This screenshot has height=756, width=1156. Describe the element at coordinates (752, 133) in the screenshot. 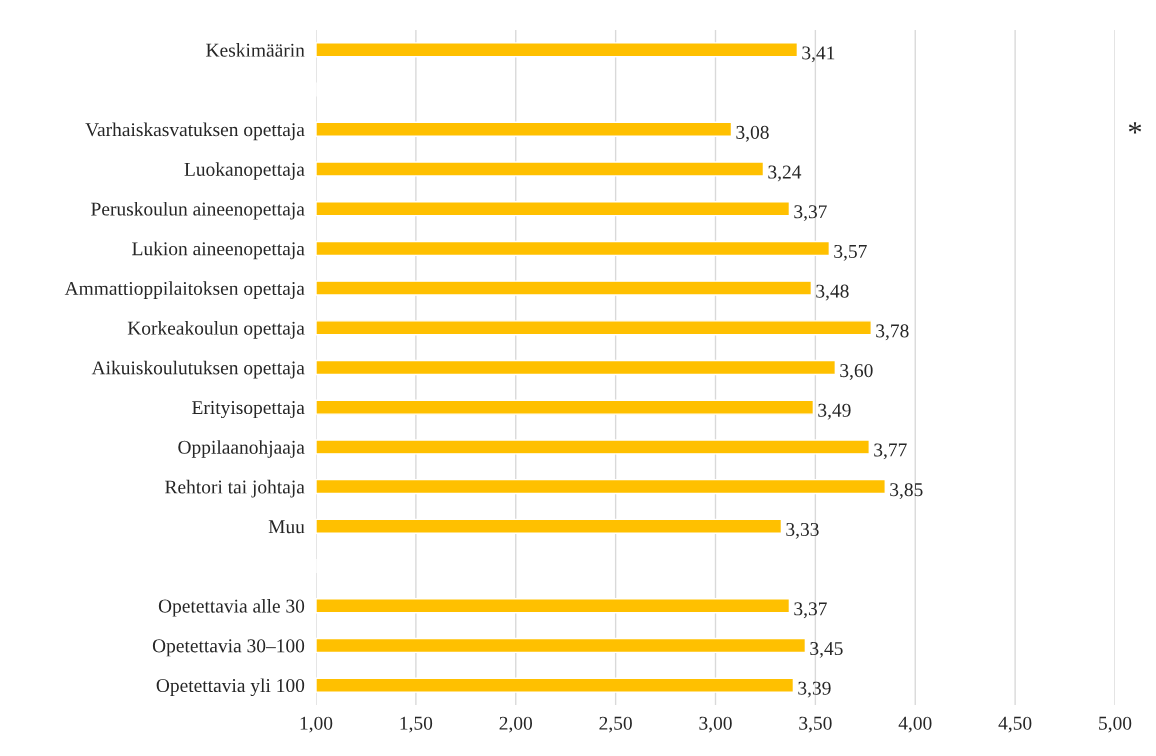

I see `data-label: 3,08` at that location.